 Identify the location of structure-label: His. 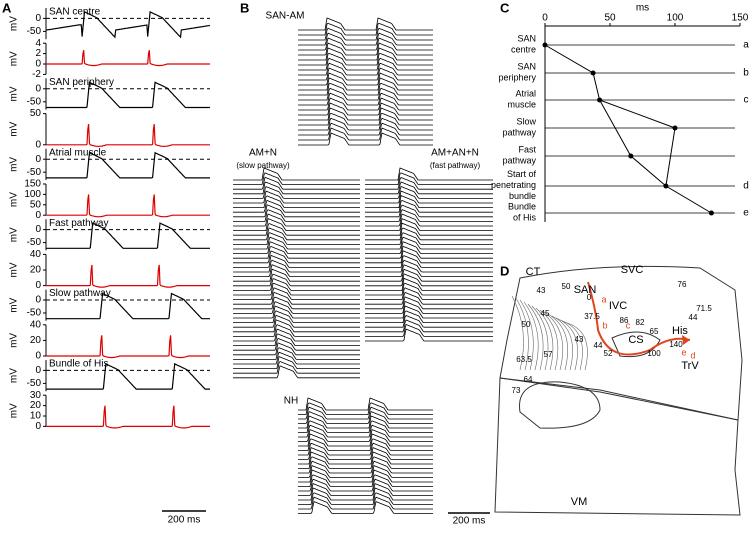
(680, 331).